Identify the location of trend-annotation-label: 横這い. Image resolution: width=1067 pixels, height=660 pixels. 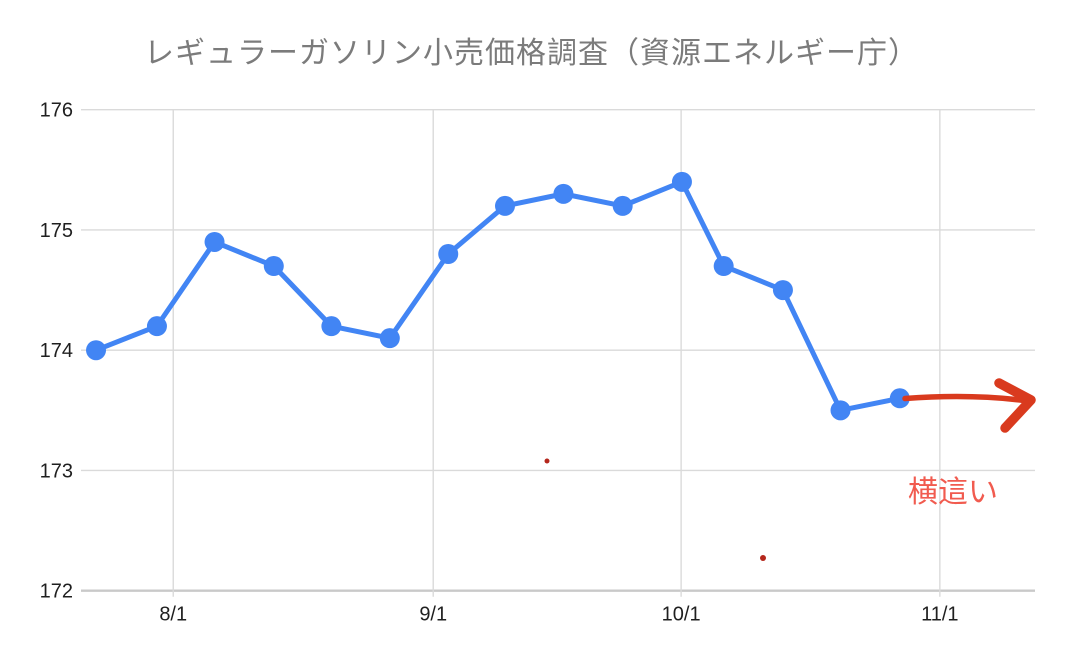
(953, 492).